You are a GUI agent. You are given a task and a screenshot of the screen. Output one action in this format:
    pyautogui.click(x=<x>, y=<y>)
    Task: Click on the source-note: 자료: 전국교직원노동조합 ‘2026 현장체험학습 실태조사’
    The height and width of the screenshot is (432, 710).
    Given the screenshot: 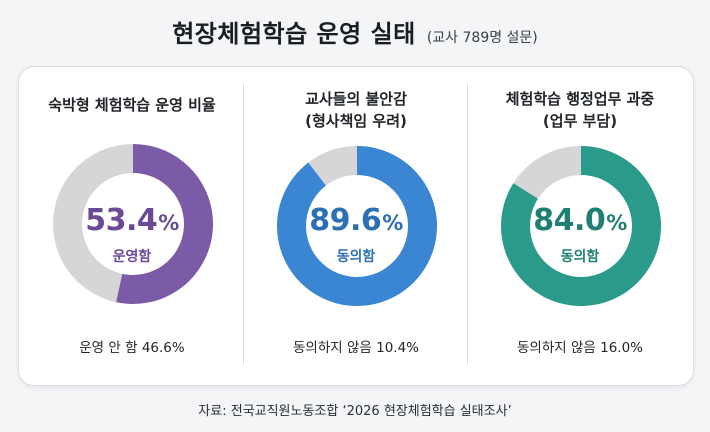 What is the action you would take?
    pyautogui.click(x=355, y=411)
    